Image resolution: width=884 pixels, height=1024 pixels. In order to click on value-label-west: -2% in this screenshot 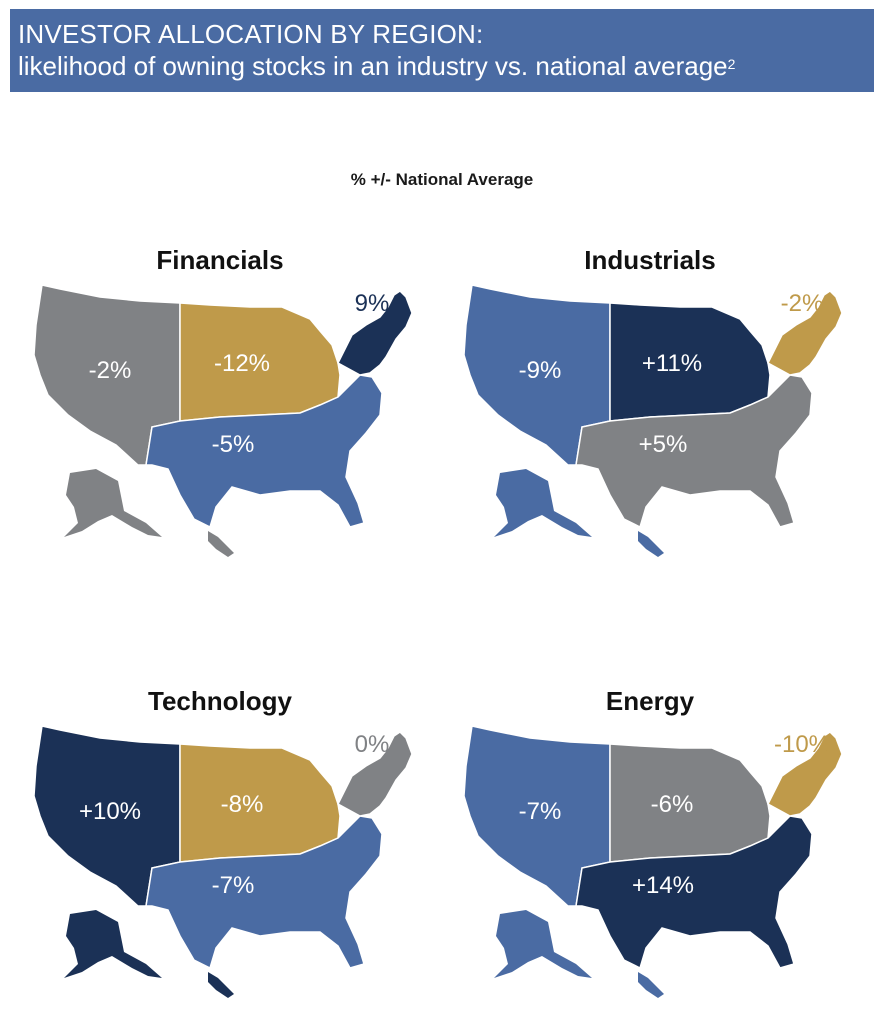, I will do `click(110, 370)`.